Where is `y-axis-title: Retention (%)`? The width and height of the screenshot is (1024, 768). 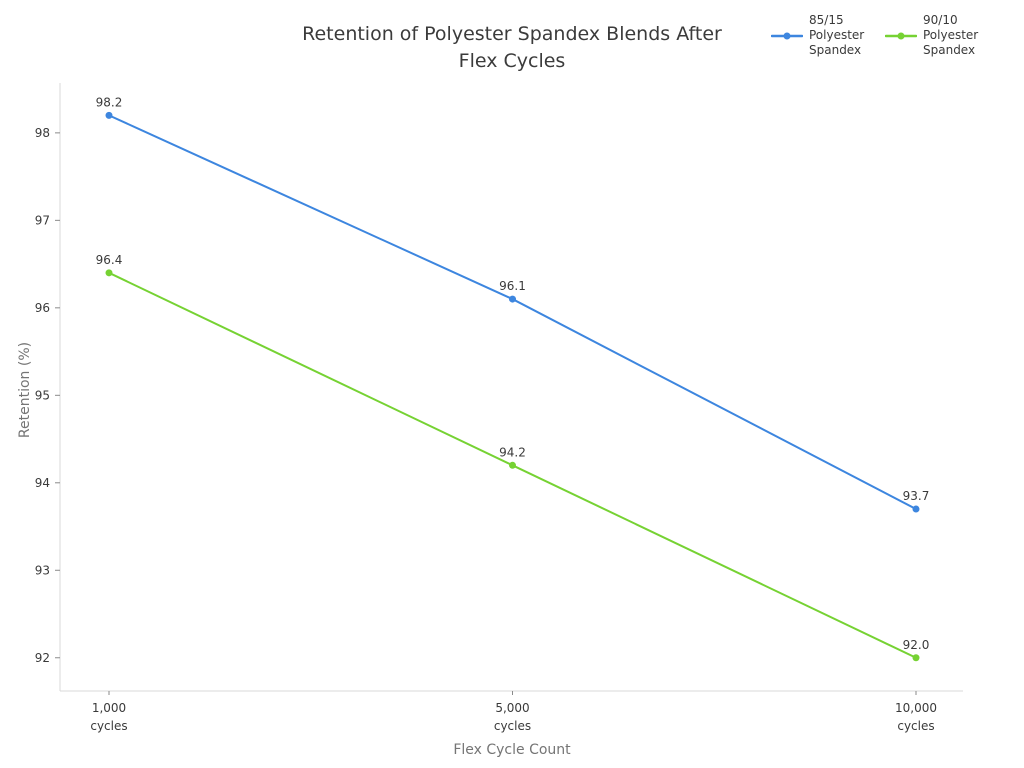
y-axis-title: Retention (%) is located at coordinates (25, 390).